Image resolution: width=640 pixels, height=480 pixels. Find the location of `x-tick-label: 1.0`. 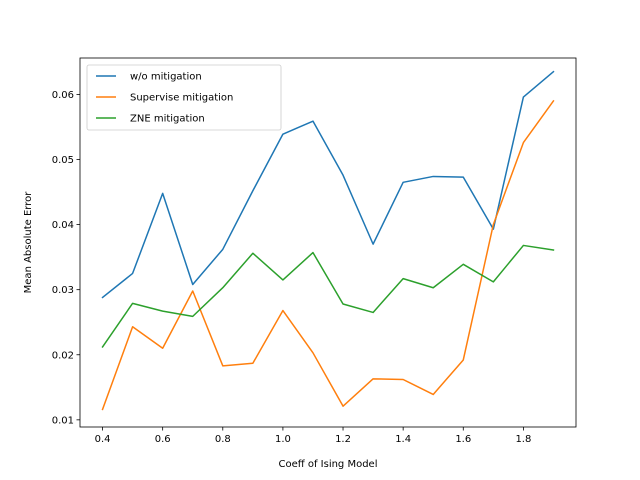

x-tick-label: 1.0 is located at coordinates (283, 439).